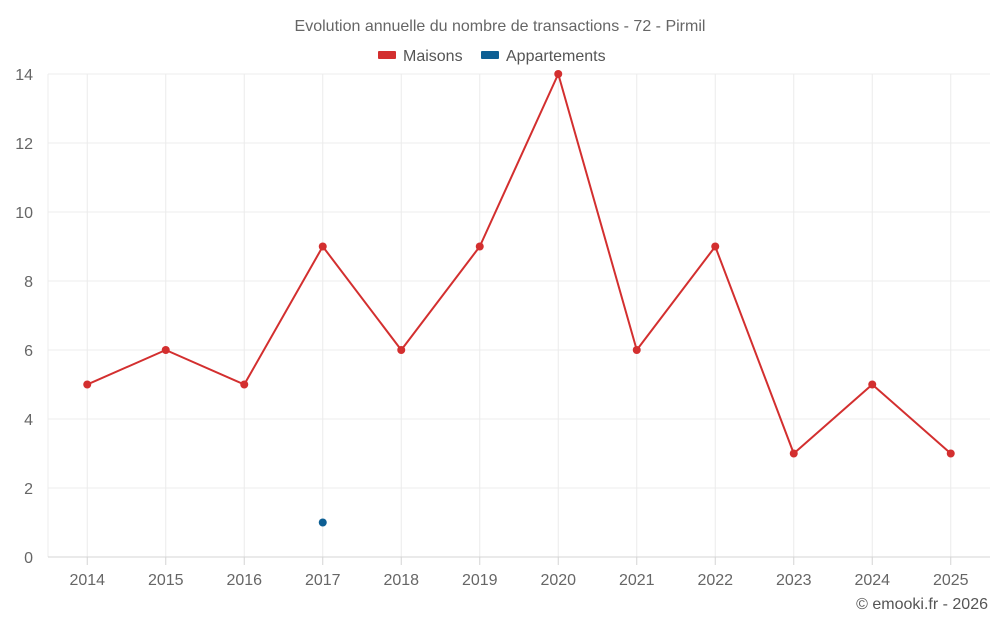 Image resolution: width=1000 pixels, height=625 pixels. What do you see at coordinates (28, 282) in the screenshot?
I see `y-tick-label: 8` at bounding box center [28, 282].